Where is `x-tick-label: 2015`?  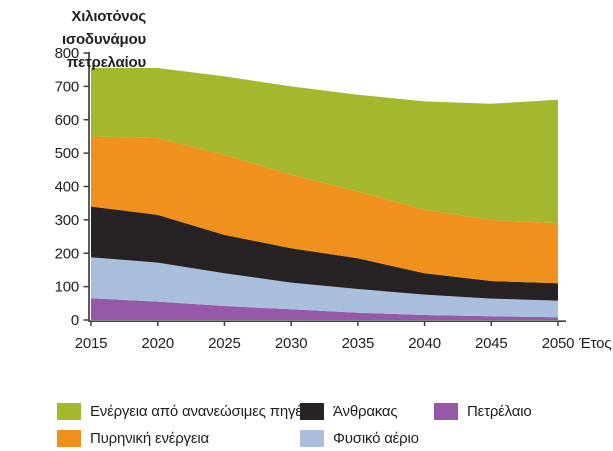 x-tick-label: 2015 is located at coordinates (91, 343).